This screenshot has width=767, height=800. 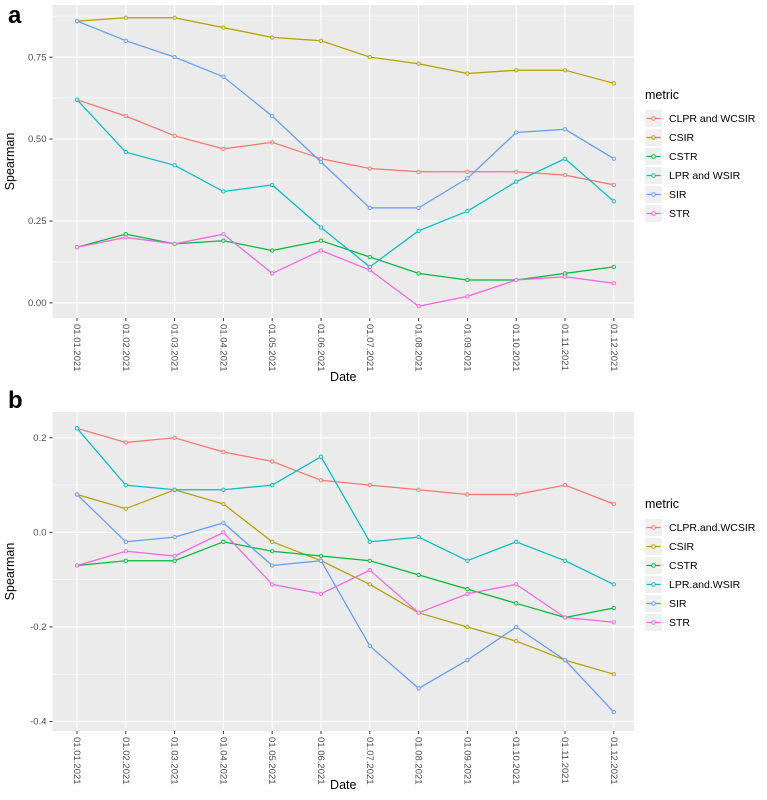 What do you see at coordinates (705, 166) in the screenshot?
I see `legend-items: CLPR and WCSIR CSIR CSTR LPR and WSIR SIR STR` at bounding box center [705, 166].